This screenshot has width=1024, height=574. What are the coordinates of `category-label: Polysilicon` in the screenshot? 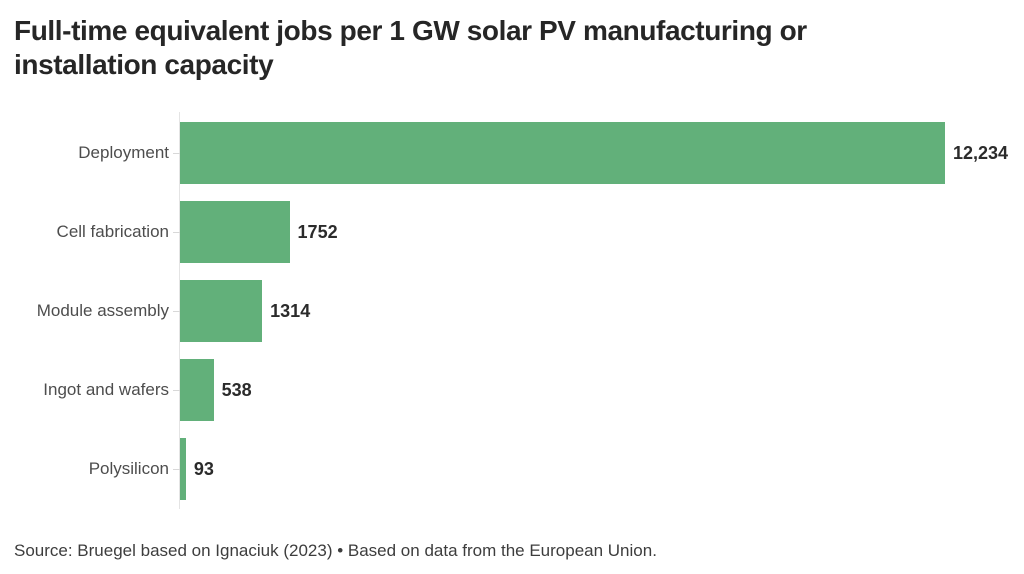 It's located at (128, 468).